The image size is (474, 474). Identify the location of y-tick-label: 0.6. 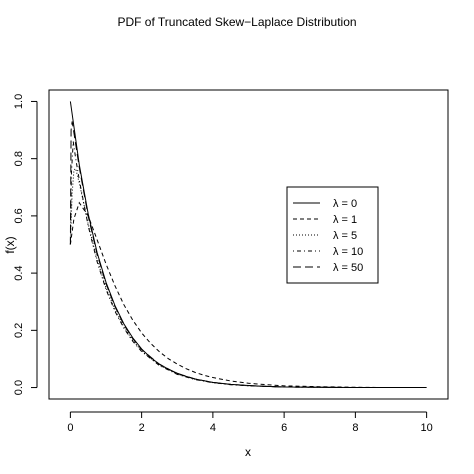
(19, 215).